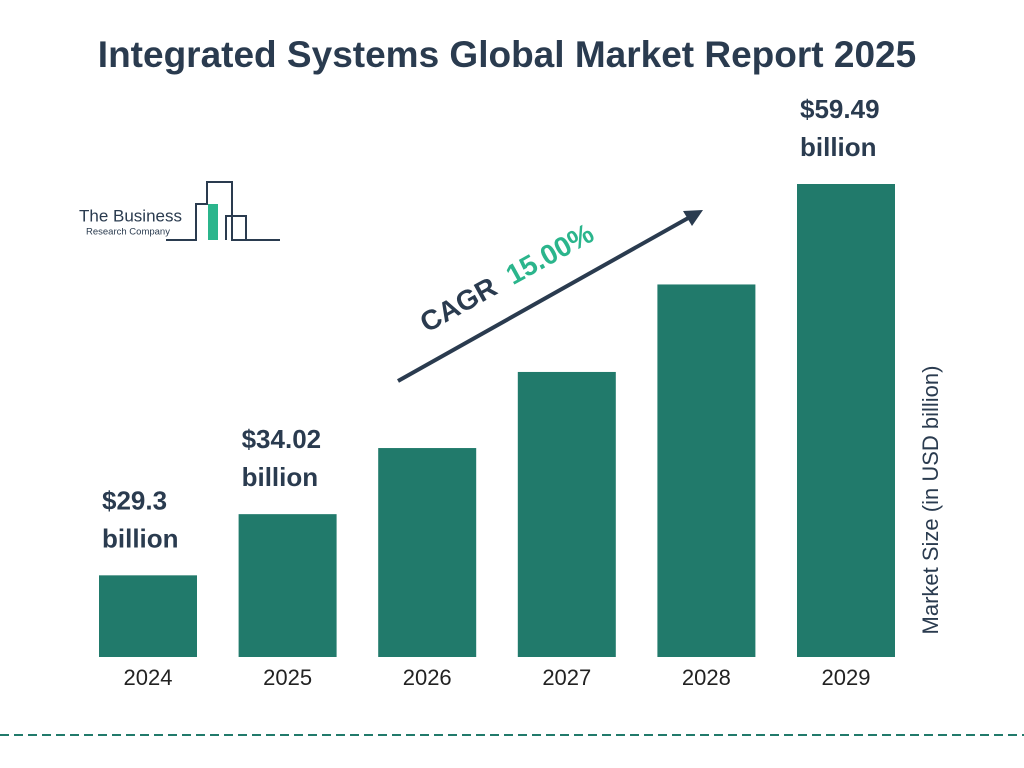 Image resolution: width=1024 pixels, height=768 pixels. I want to click on cagr-value: 15.00%, so click(550, 254).